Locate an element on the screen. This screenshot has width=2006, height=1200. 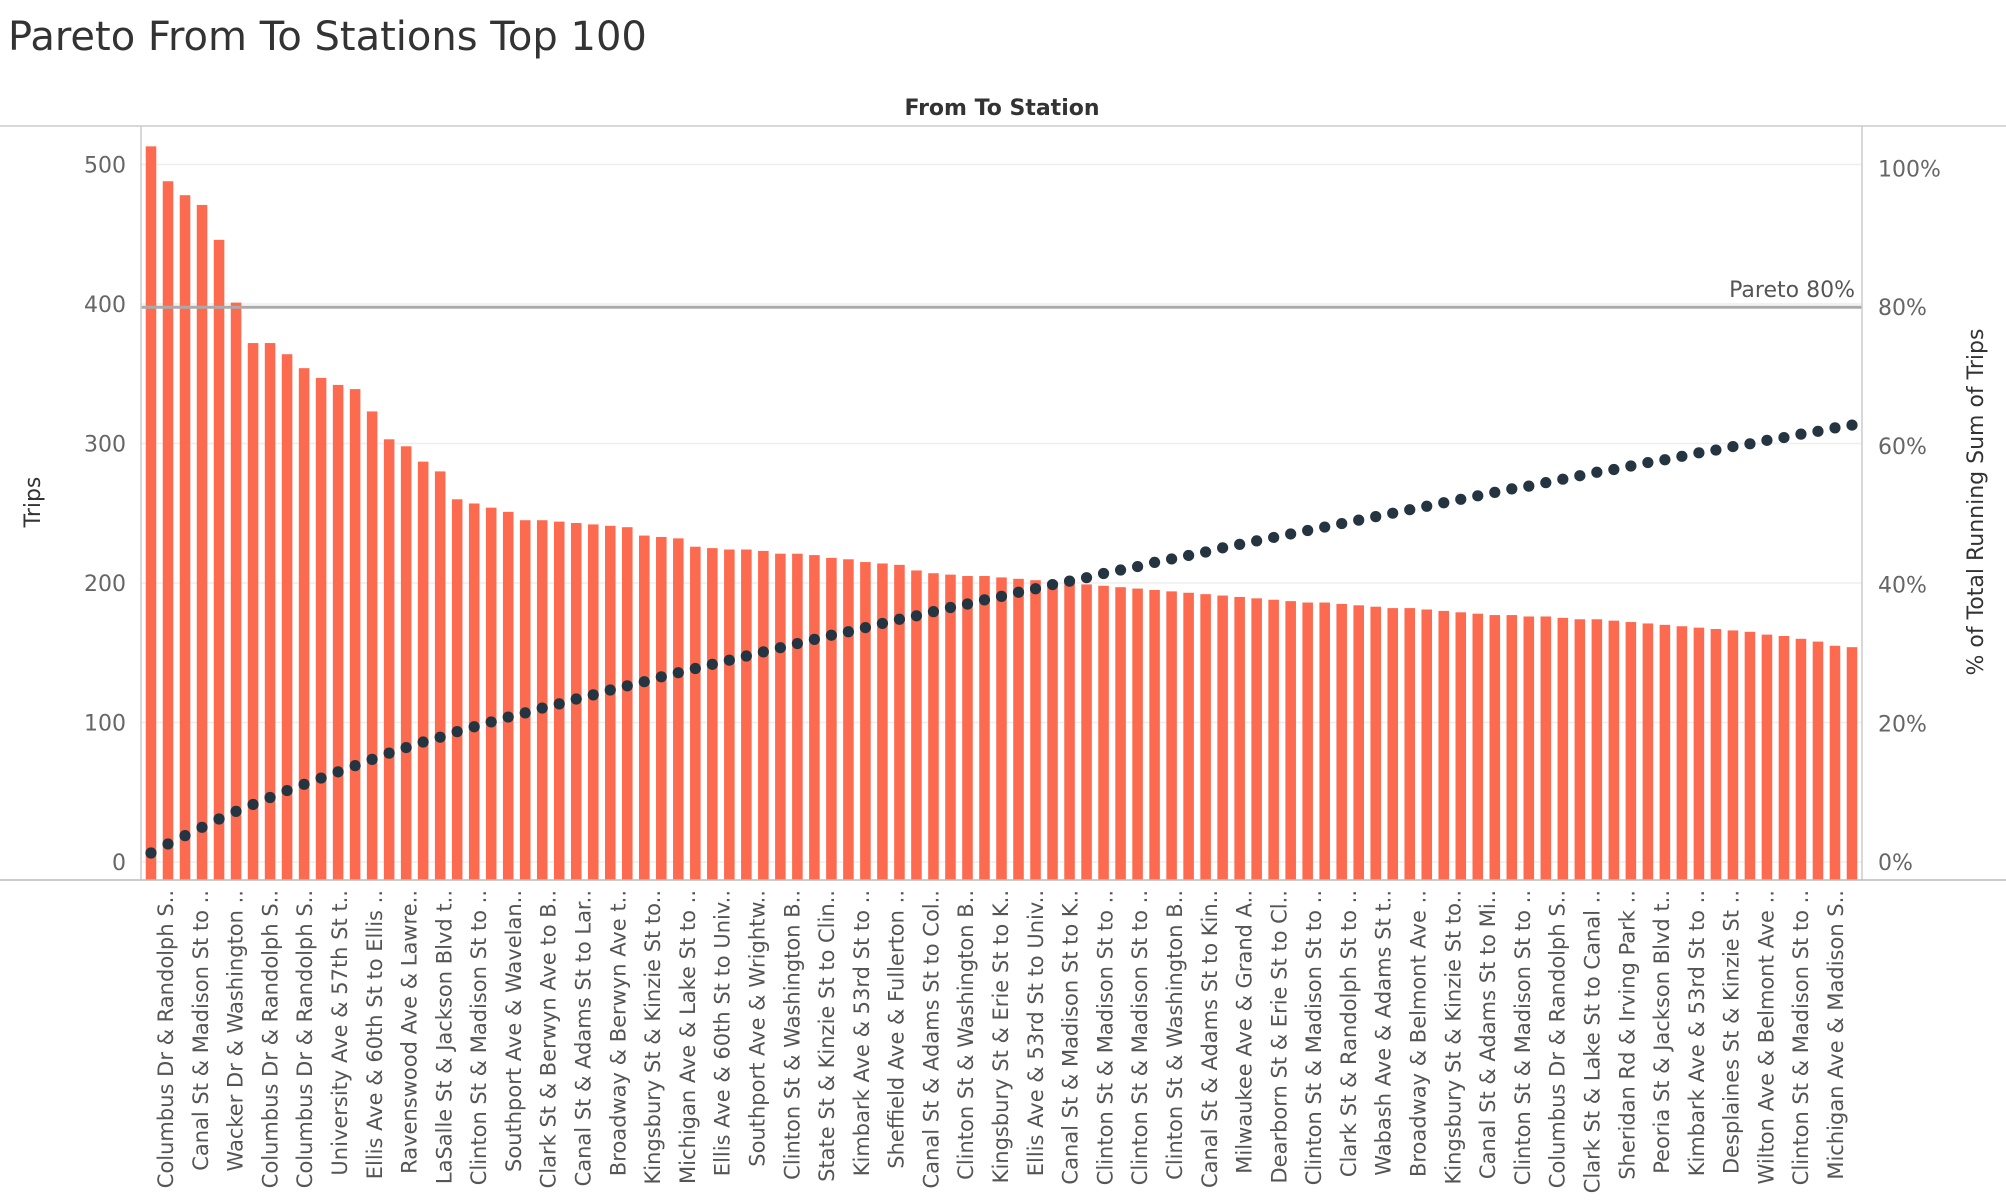
x-category-label: Broadway & Belmont Ave .. is located at coordinates (1419, 1033).